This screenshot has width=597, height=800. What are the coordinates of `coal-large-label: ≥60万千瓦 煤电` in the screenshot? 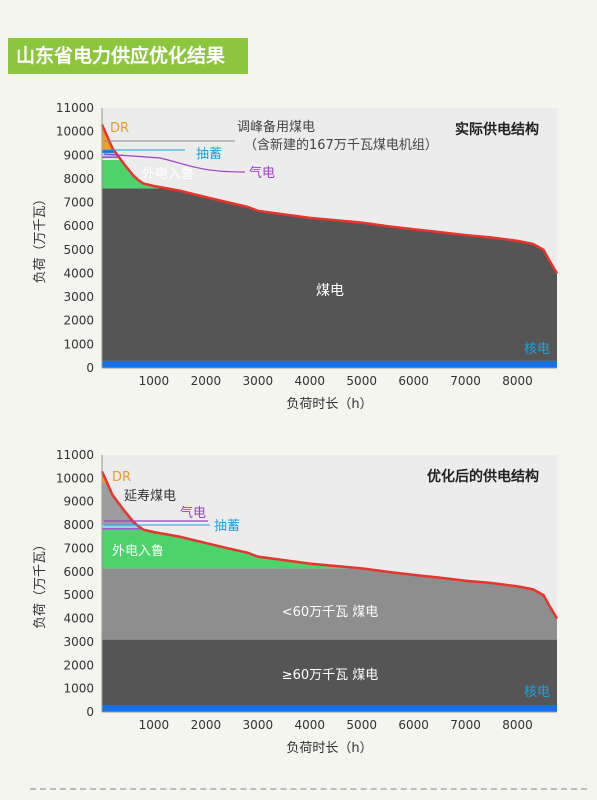 It's located at (330, 675).